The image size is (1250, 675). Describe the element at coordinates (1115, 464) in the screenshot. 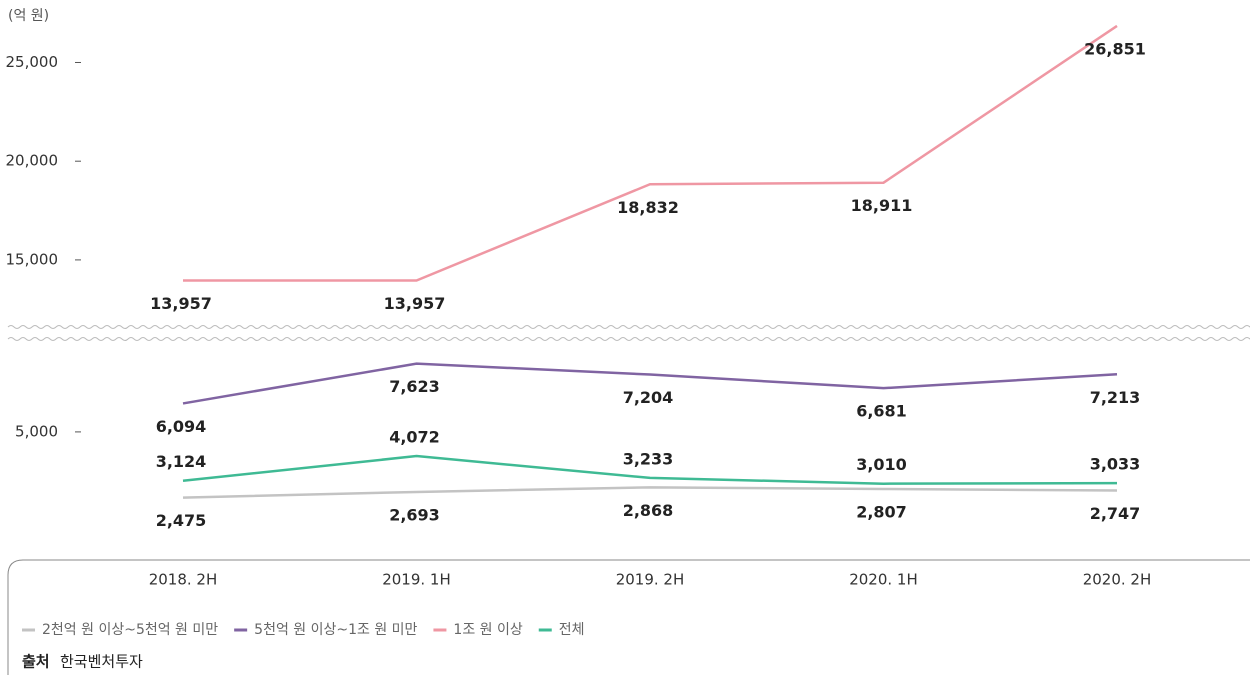

I see `data-label: 3,033` at that location.